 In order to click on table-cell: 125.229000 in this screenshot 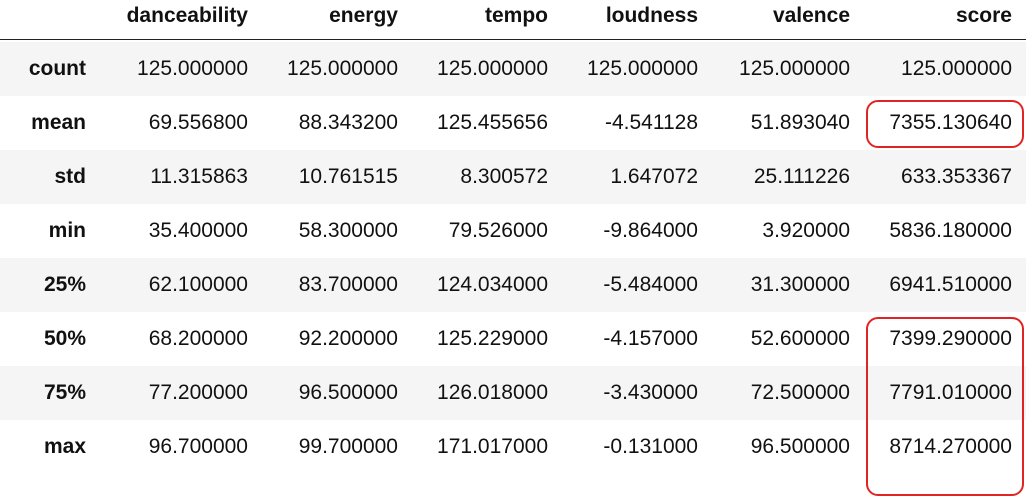, I will do `click(492, 338)`.